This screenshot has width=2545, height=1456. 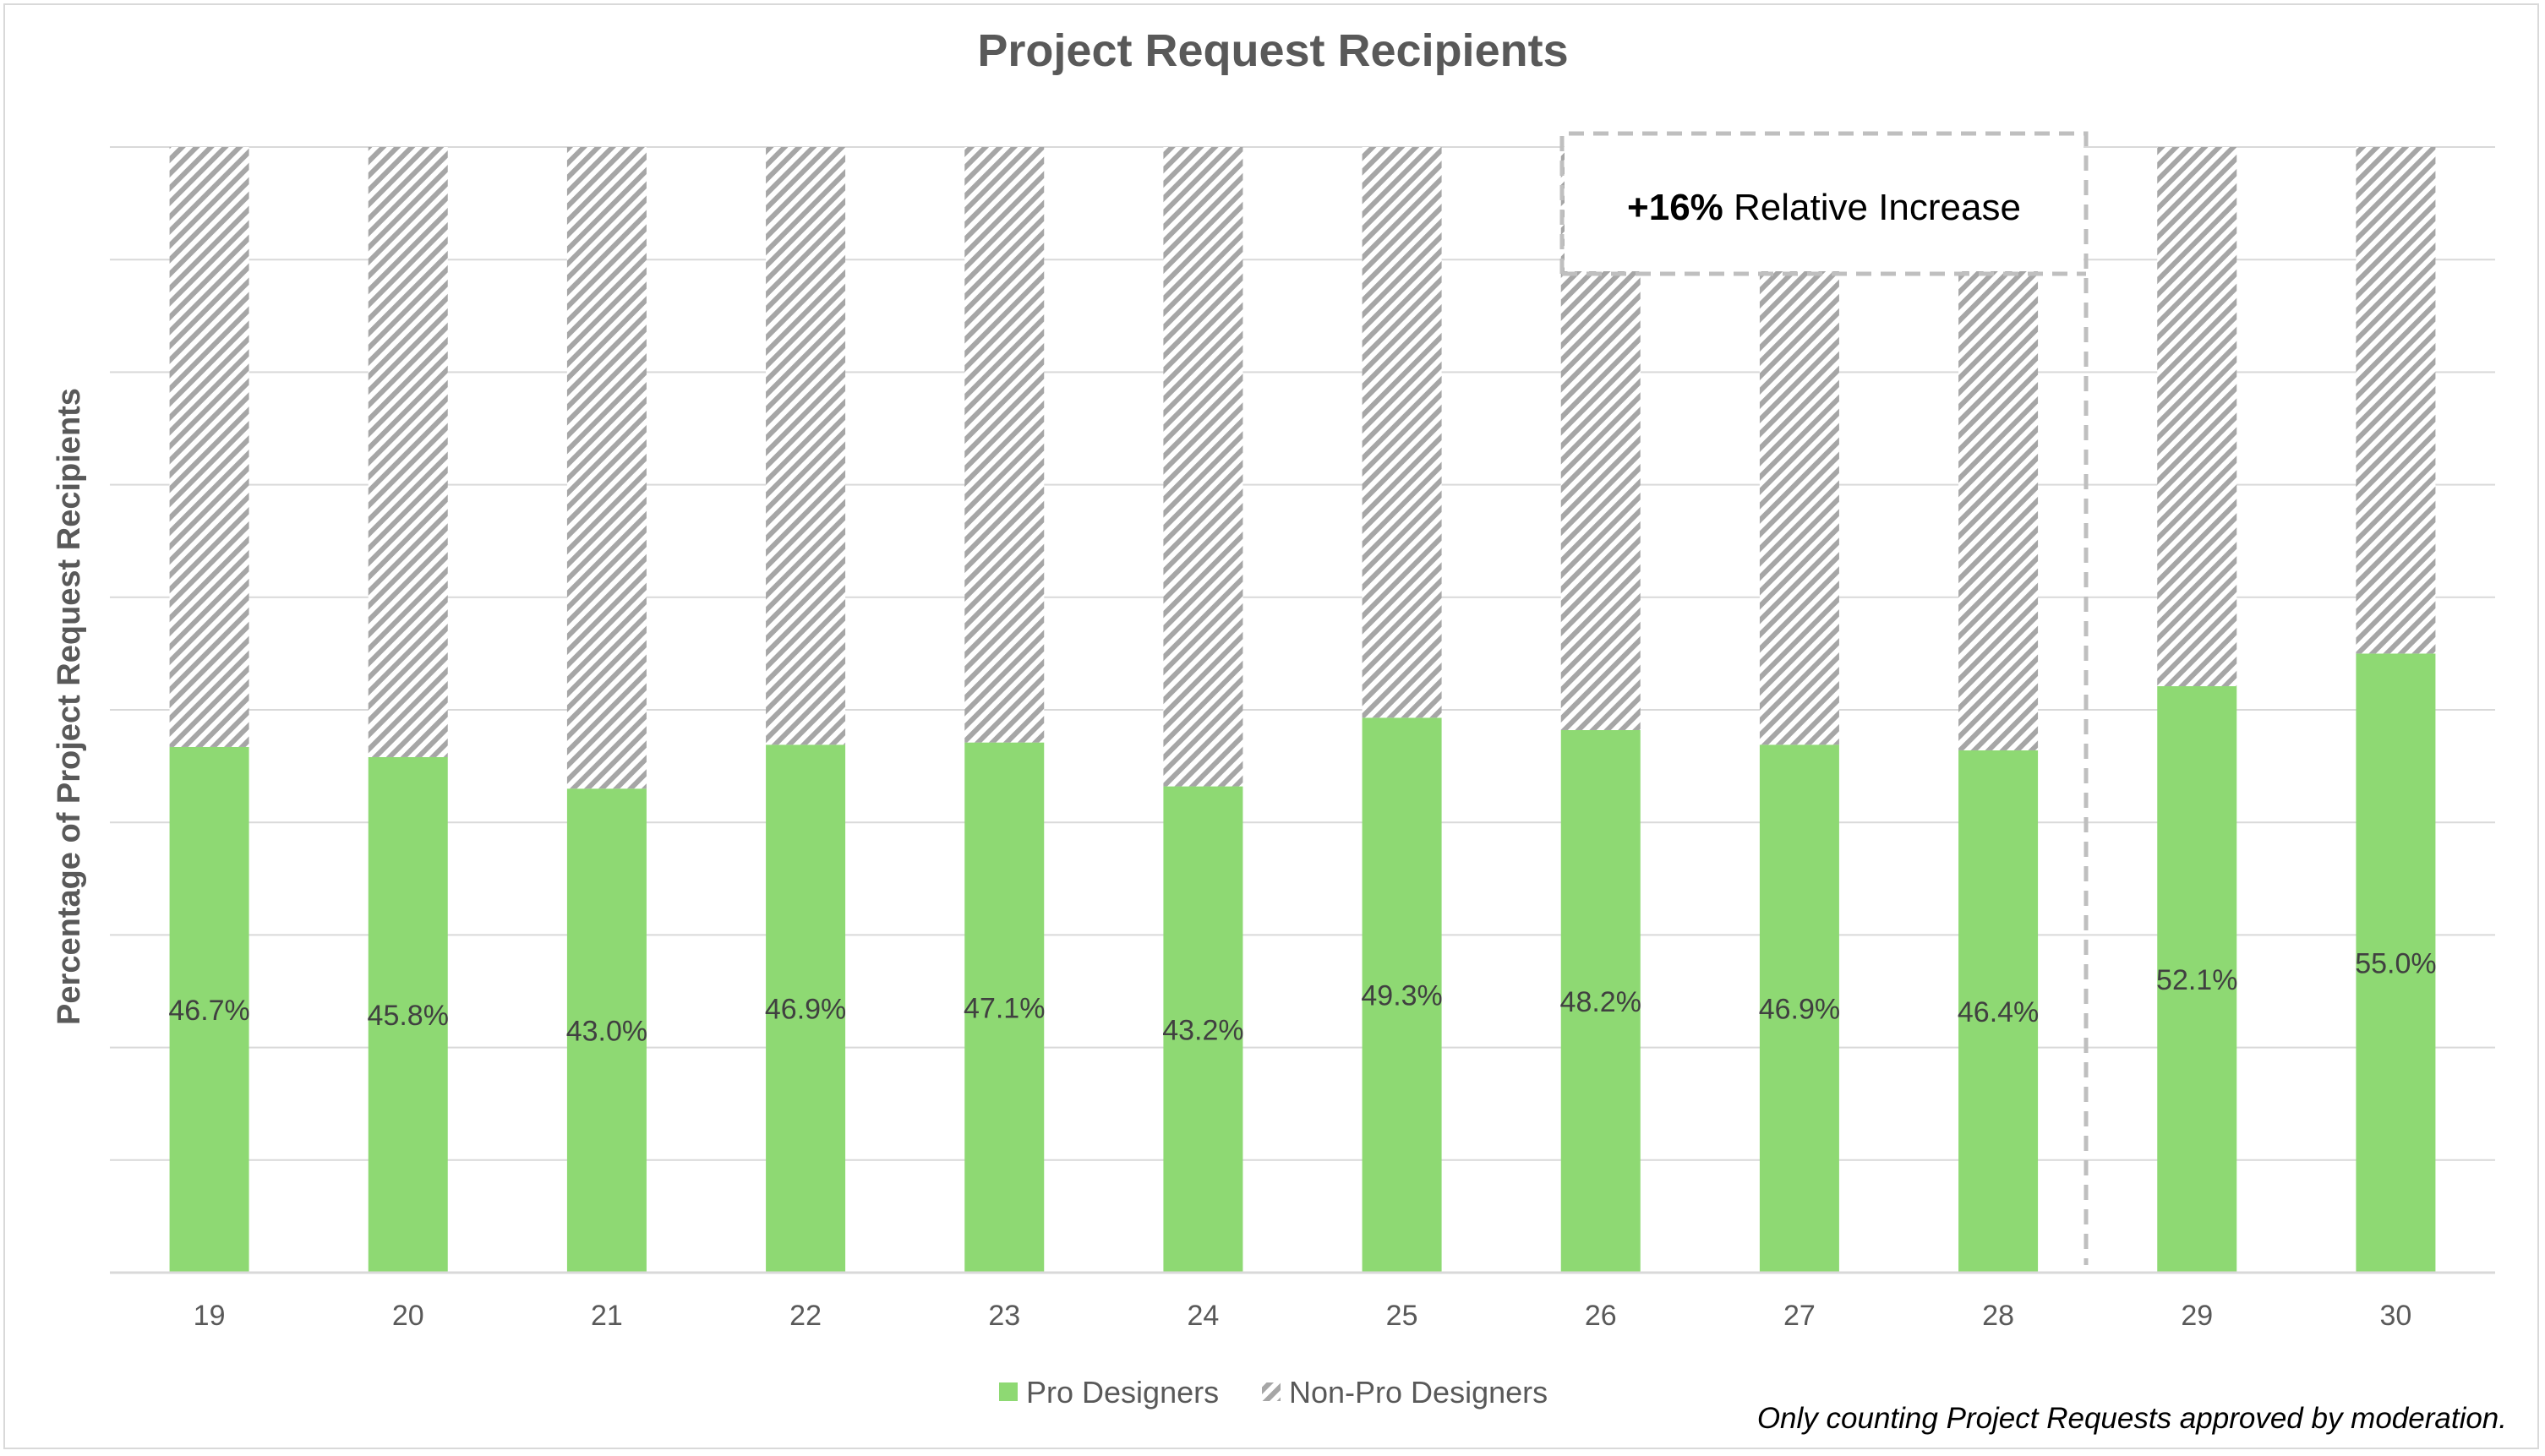 I want to click on data-label-pro-26: 48.2%, so click(x=1600, y=1002).